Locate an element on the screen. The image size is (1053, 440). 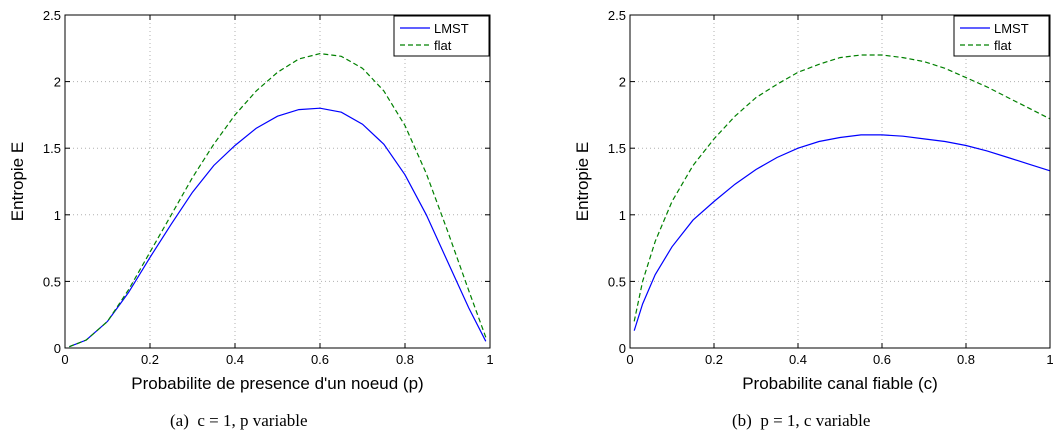
chart-a-y-tick-label: 0.5 is located at coordinates (52, 281).